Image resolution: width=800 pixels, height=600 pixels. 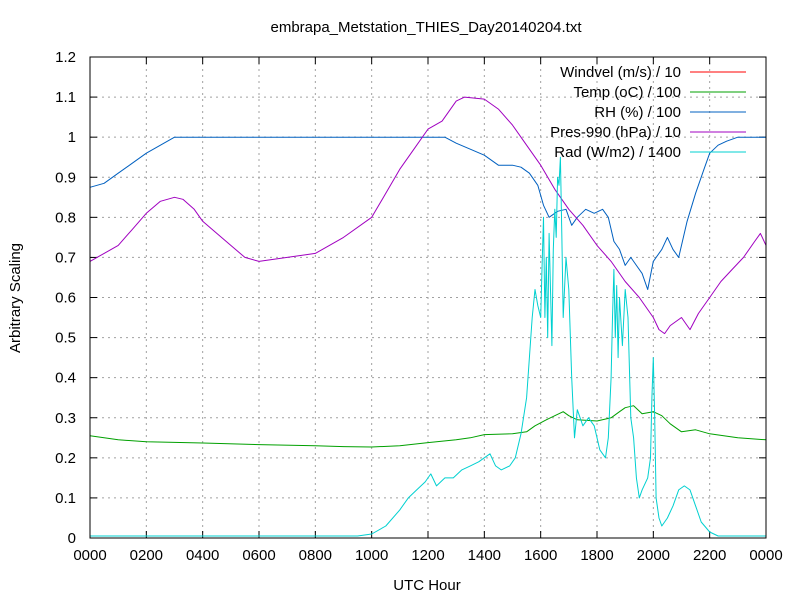 I want to click on x-tick-label: 2000, so click(x=653, y=555).